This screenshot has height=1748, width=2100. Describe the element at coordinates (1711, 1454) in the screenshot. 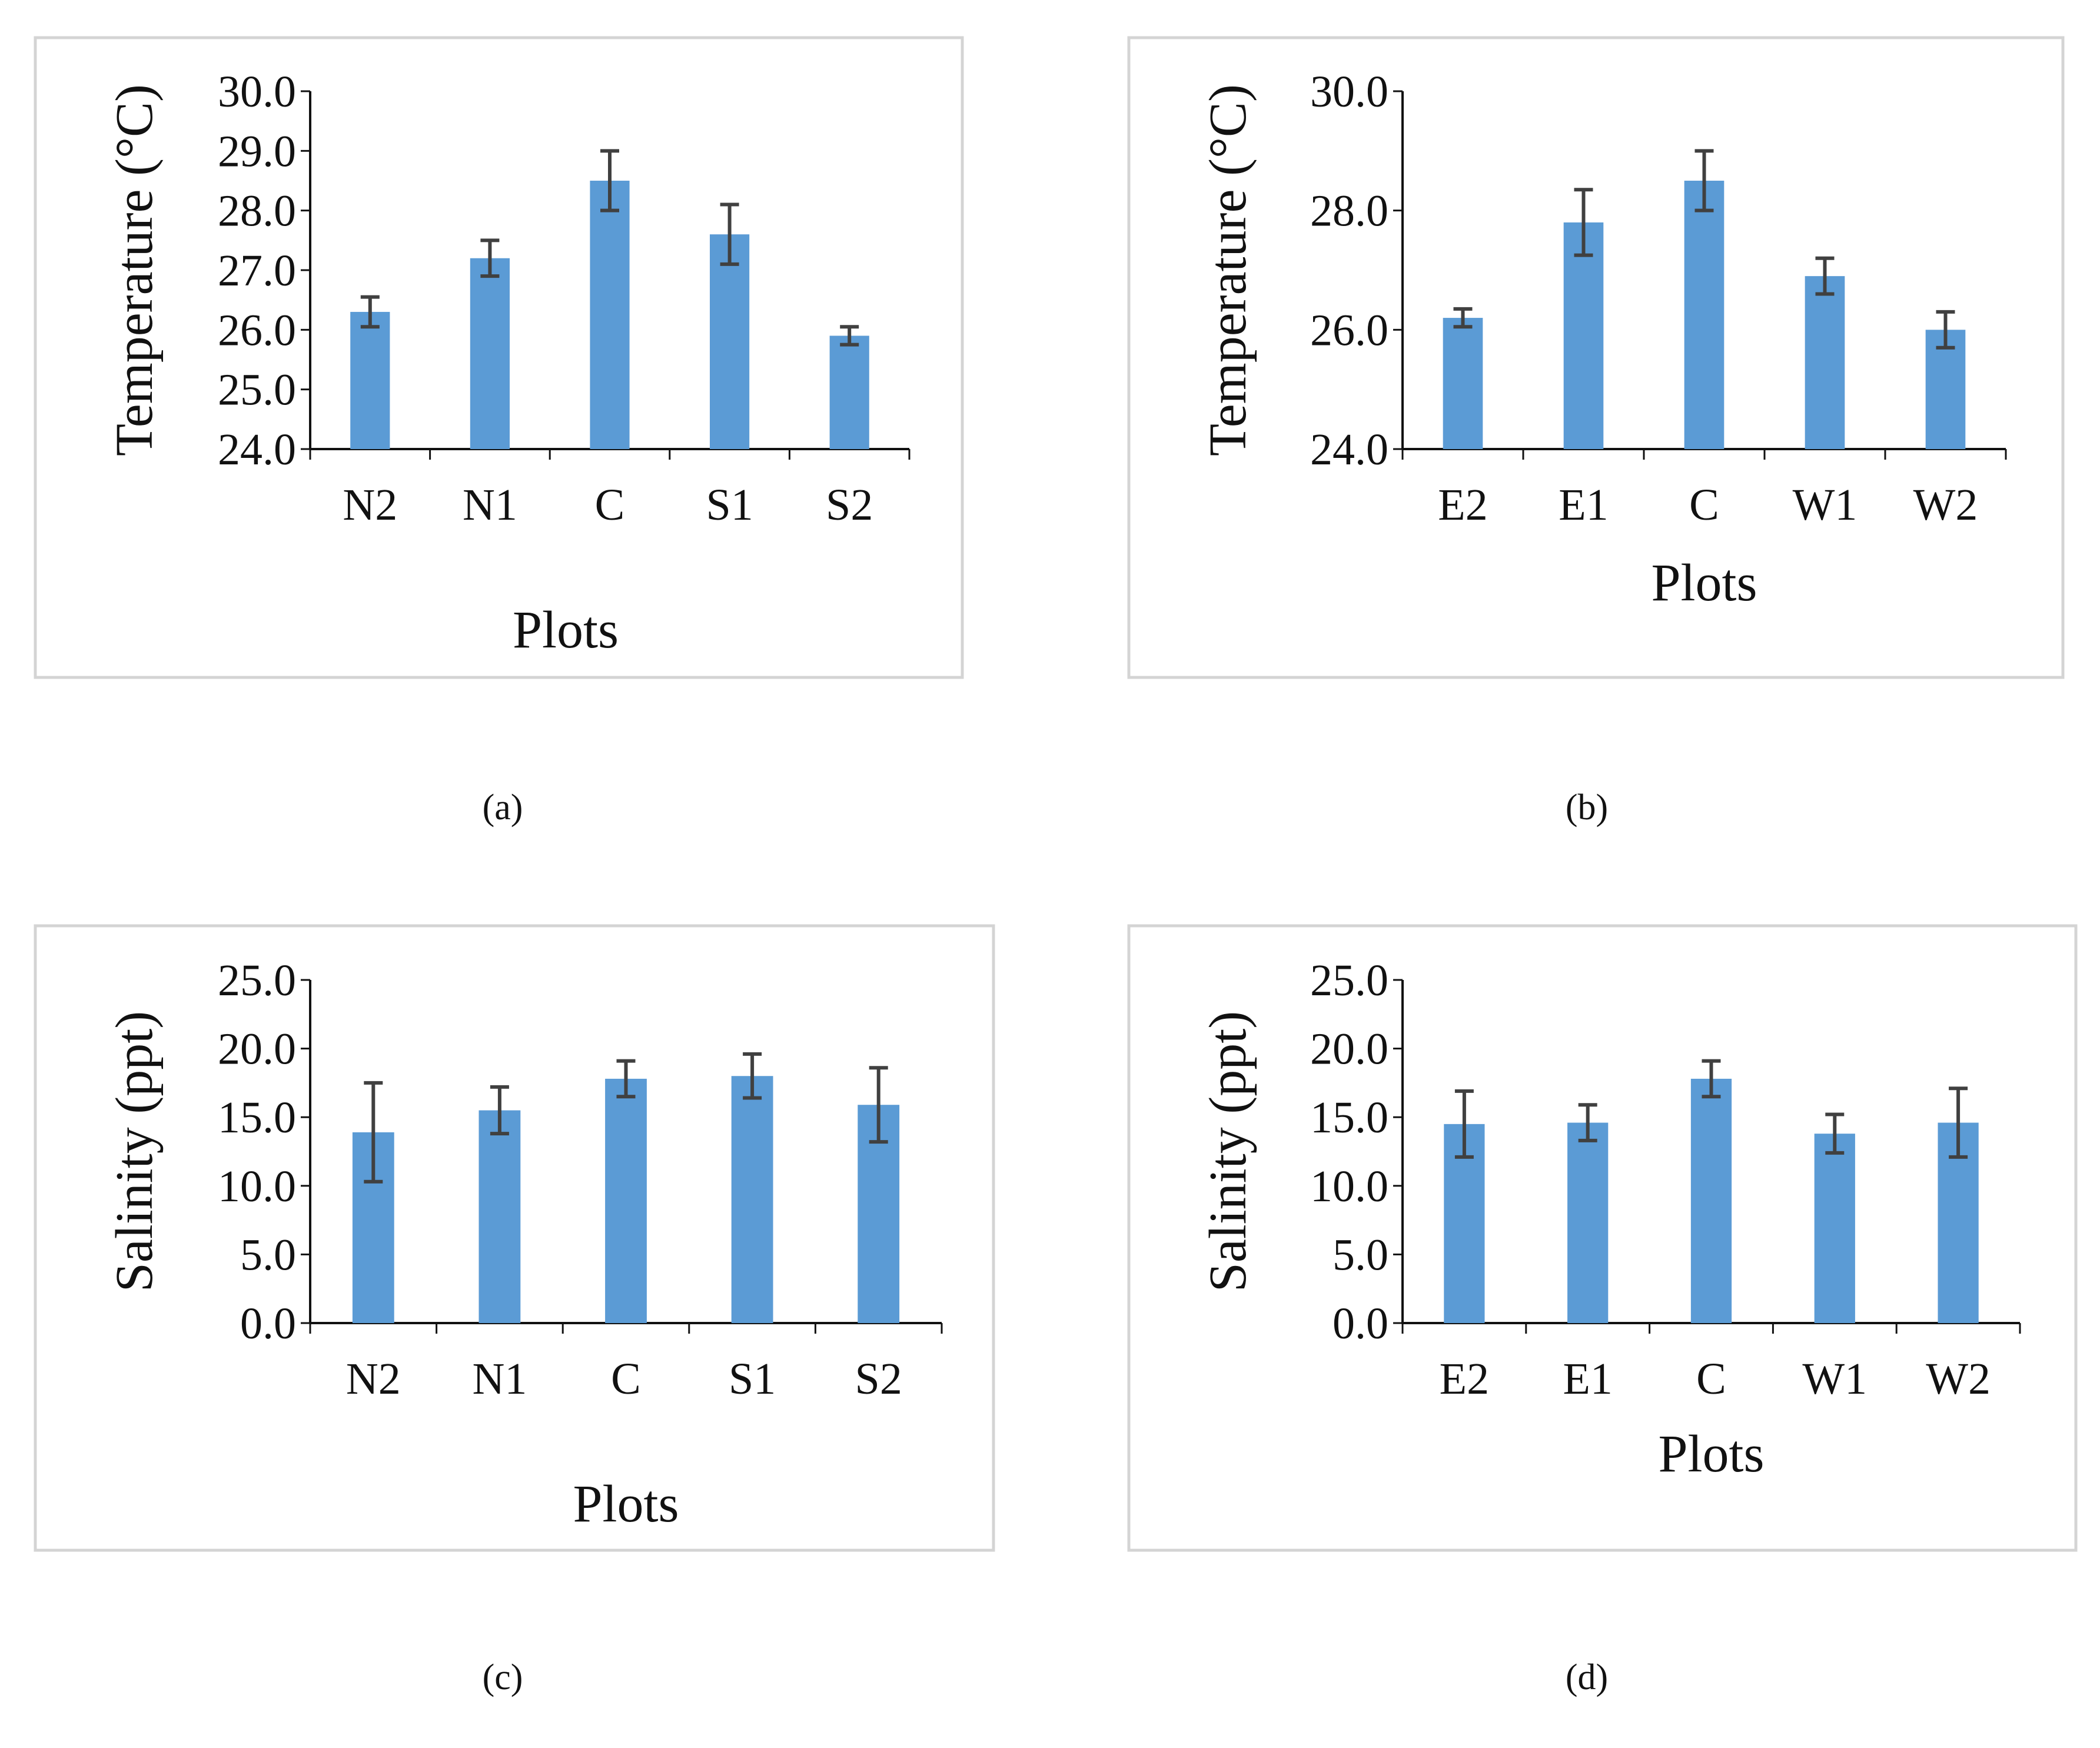

I see `panel-d-x-axis-title: Plots` at that location.